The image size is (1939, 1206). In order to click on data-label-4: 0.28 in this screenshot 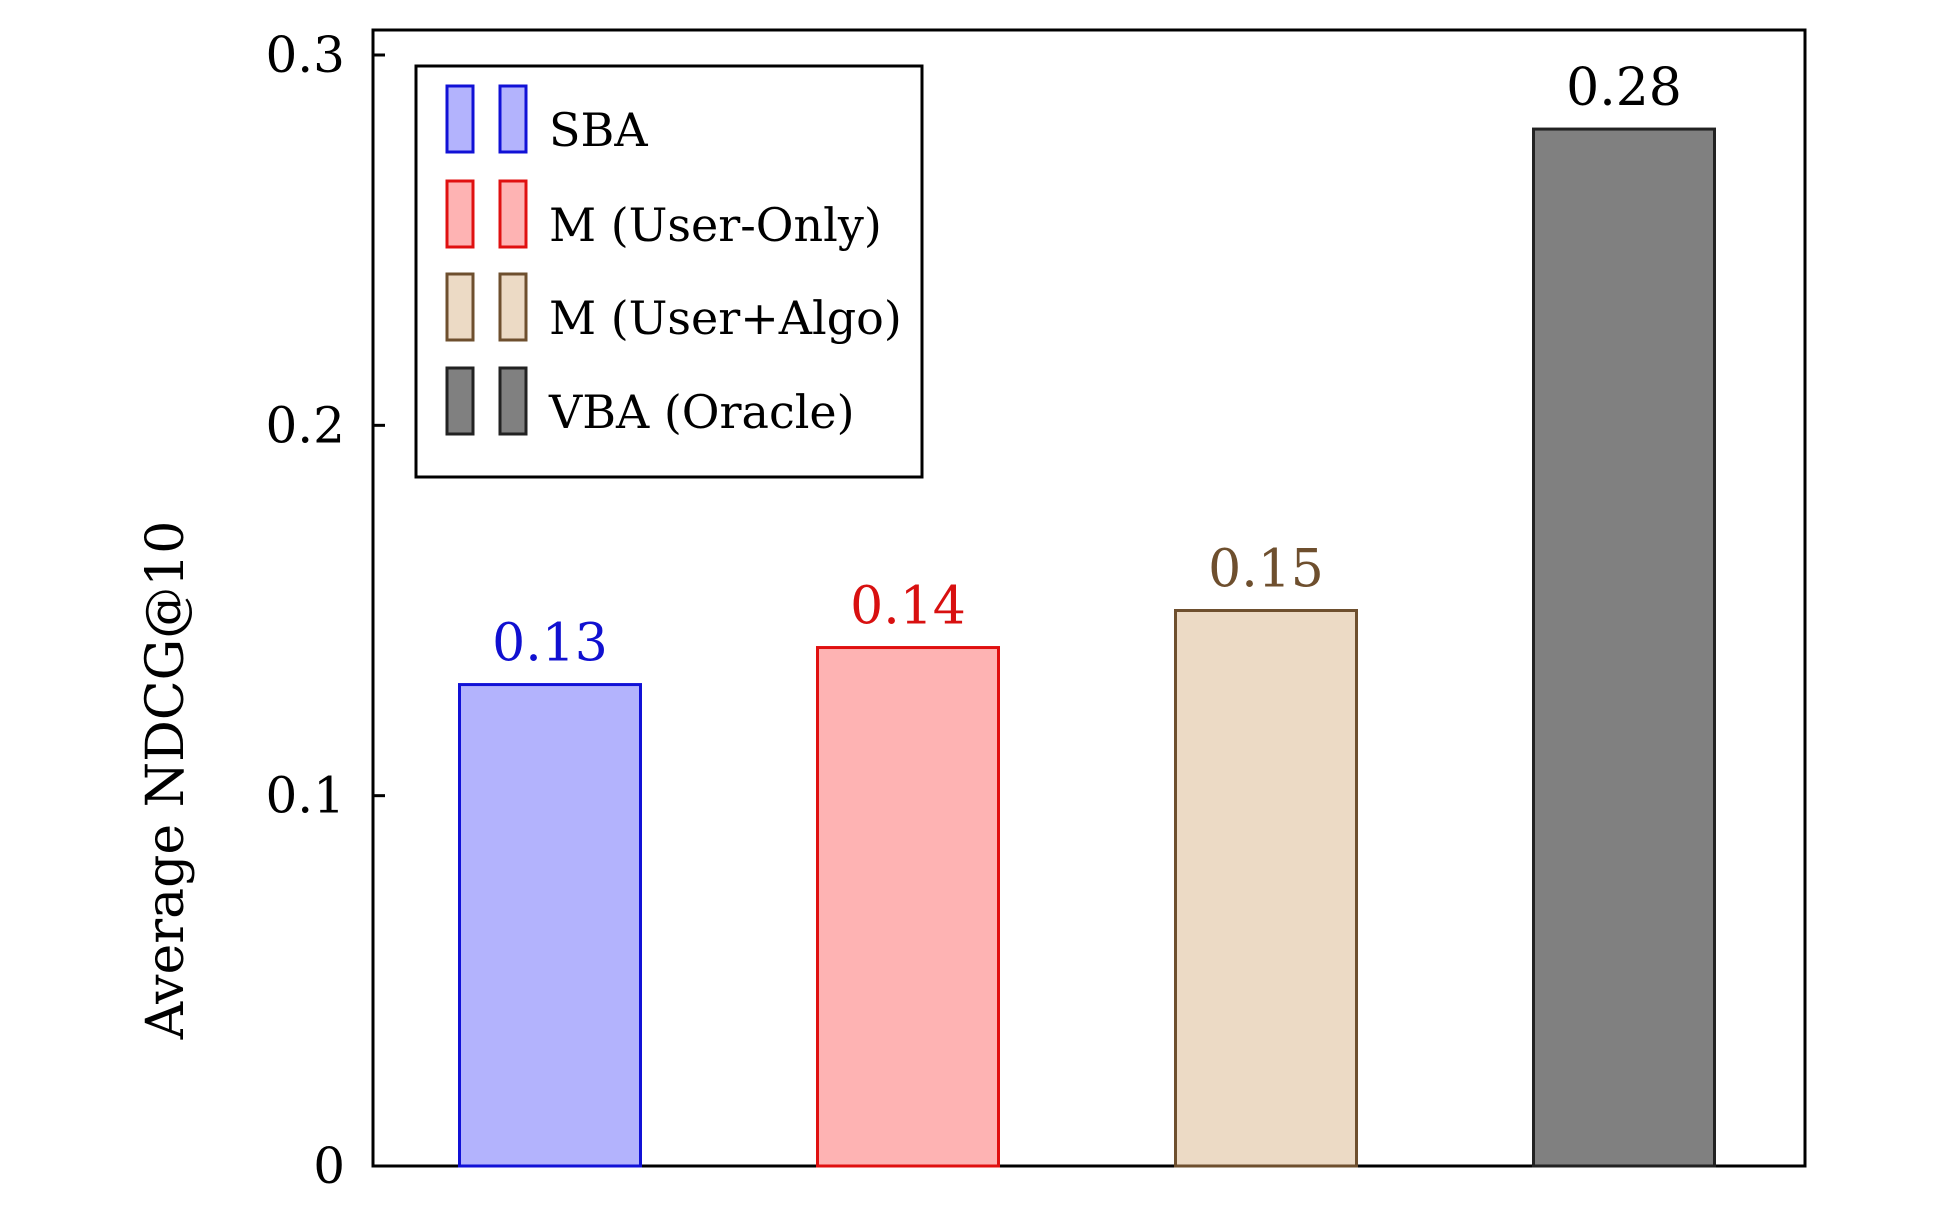, I will do `click(1624, 88)`.